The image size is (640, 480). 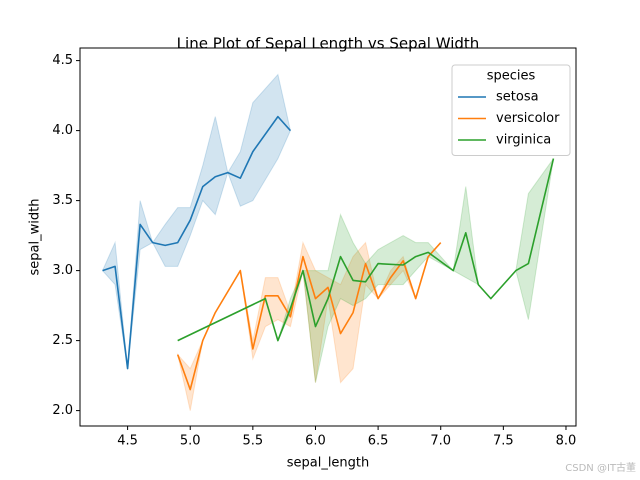 I want to click on y-tick-label: 4.0, so click(x=62, y=130).